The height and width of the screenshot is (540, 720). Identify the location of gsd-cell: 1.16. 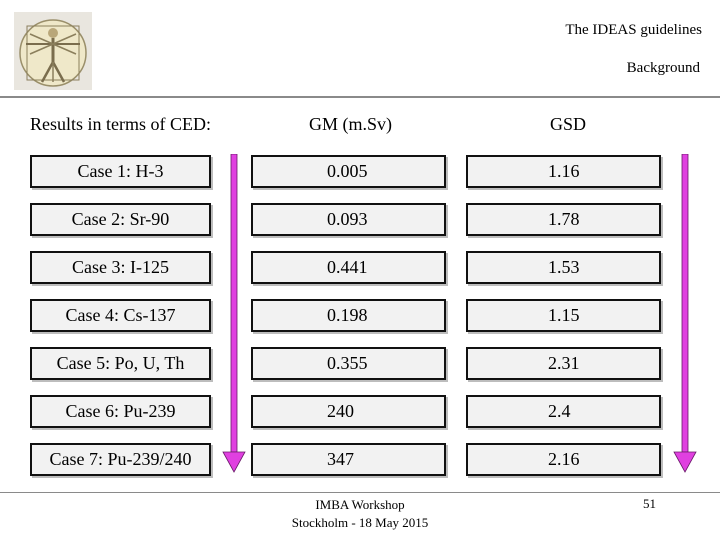
(563, 171).